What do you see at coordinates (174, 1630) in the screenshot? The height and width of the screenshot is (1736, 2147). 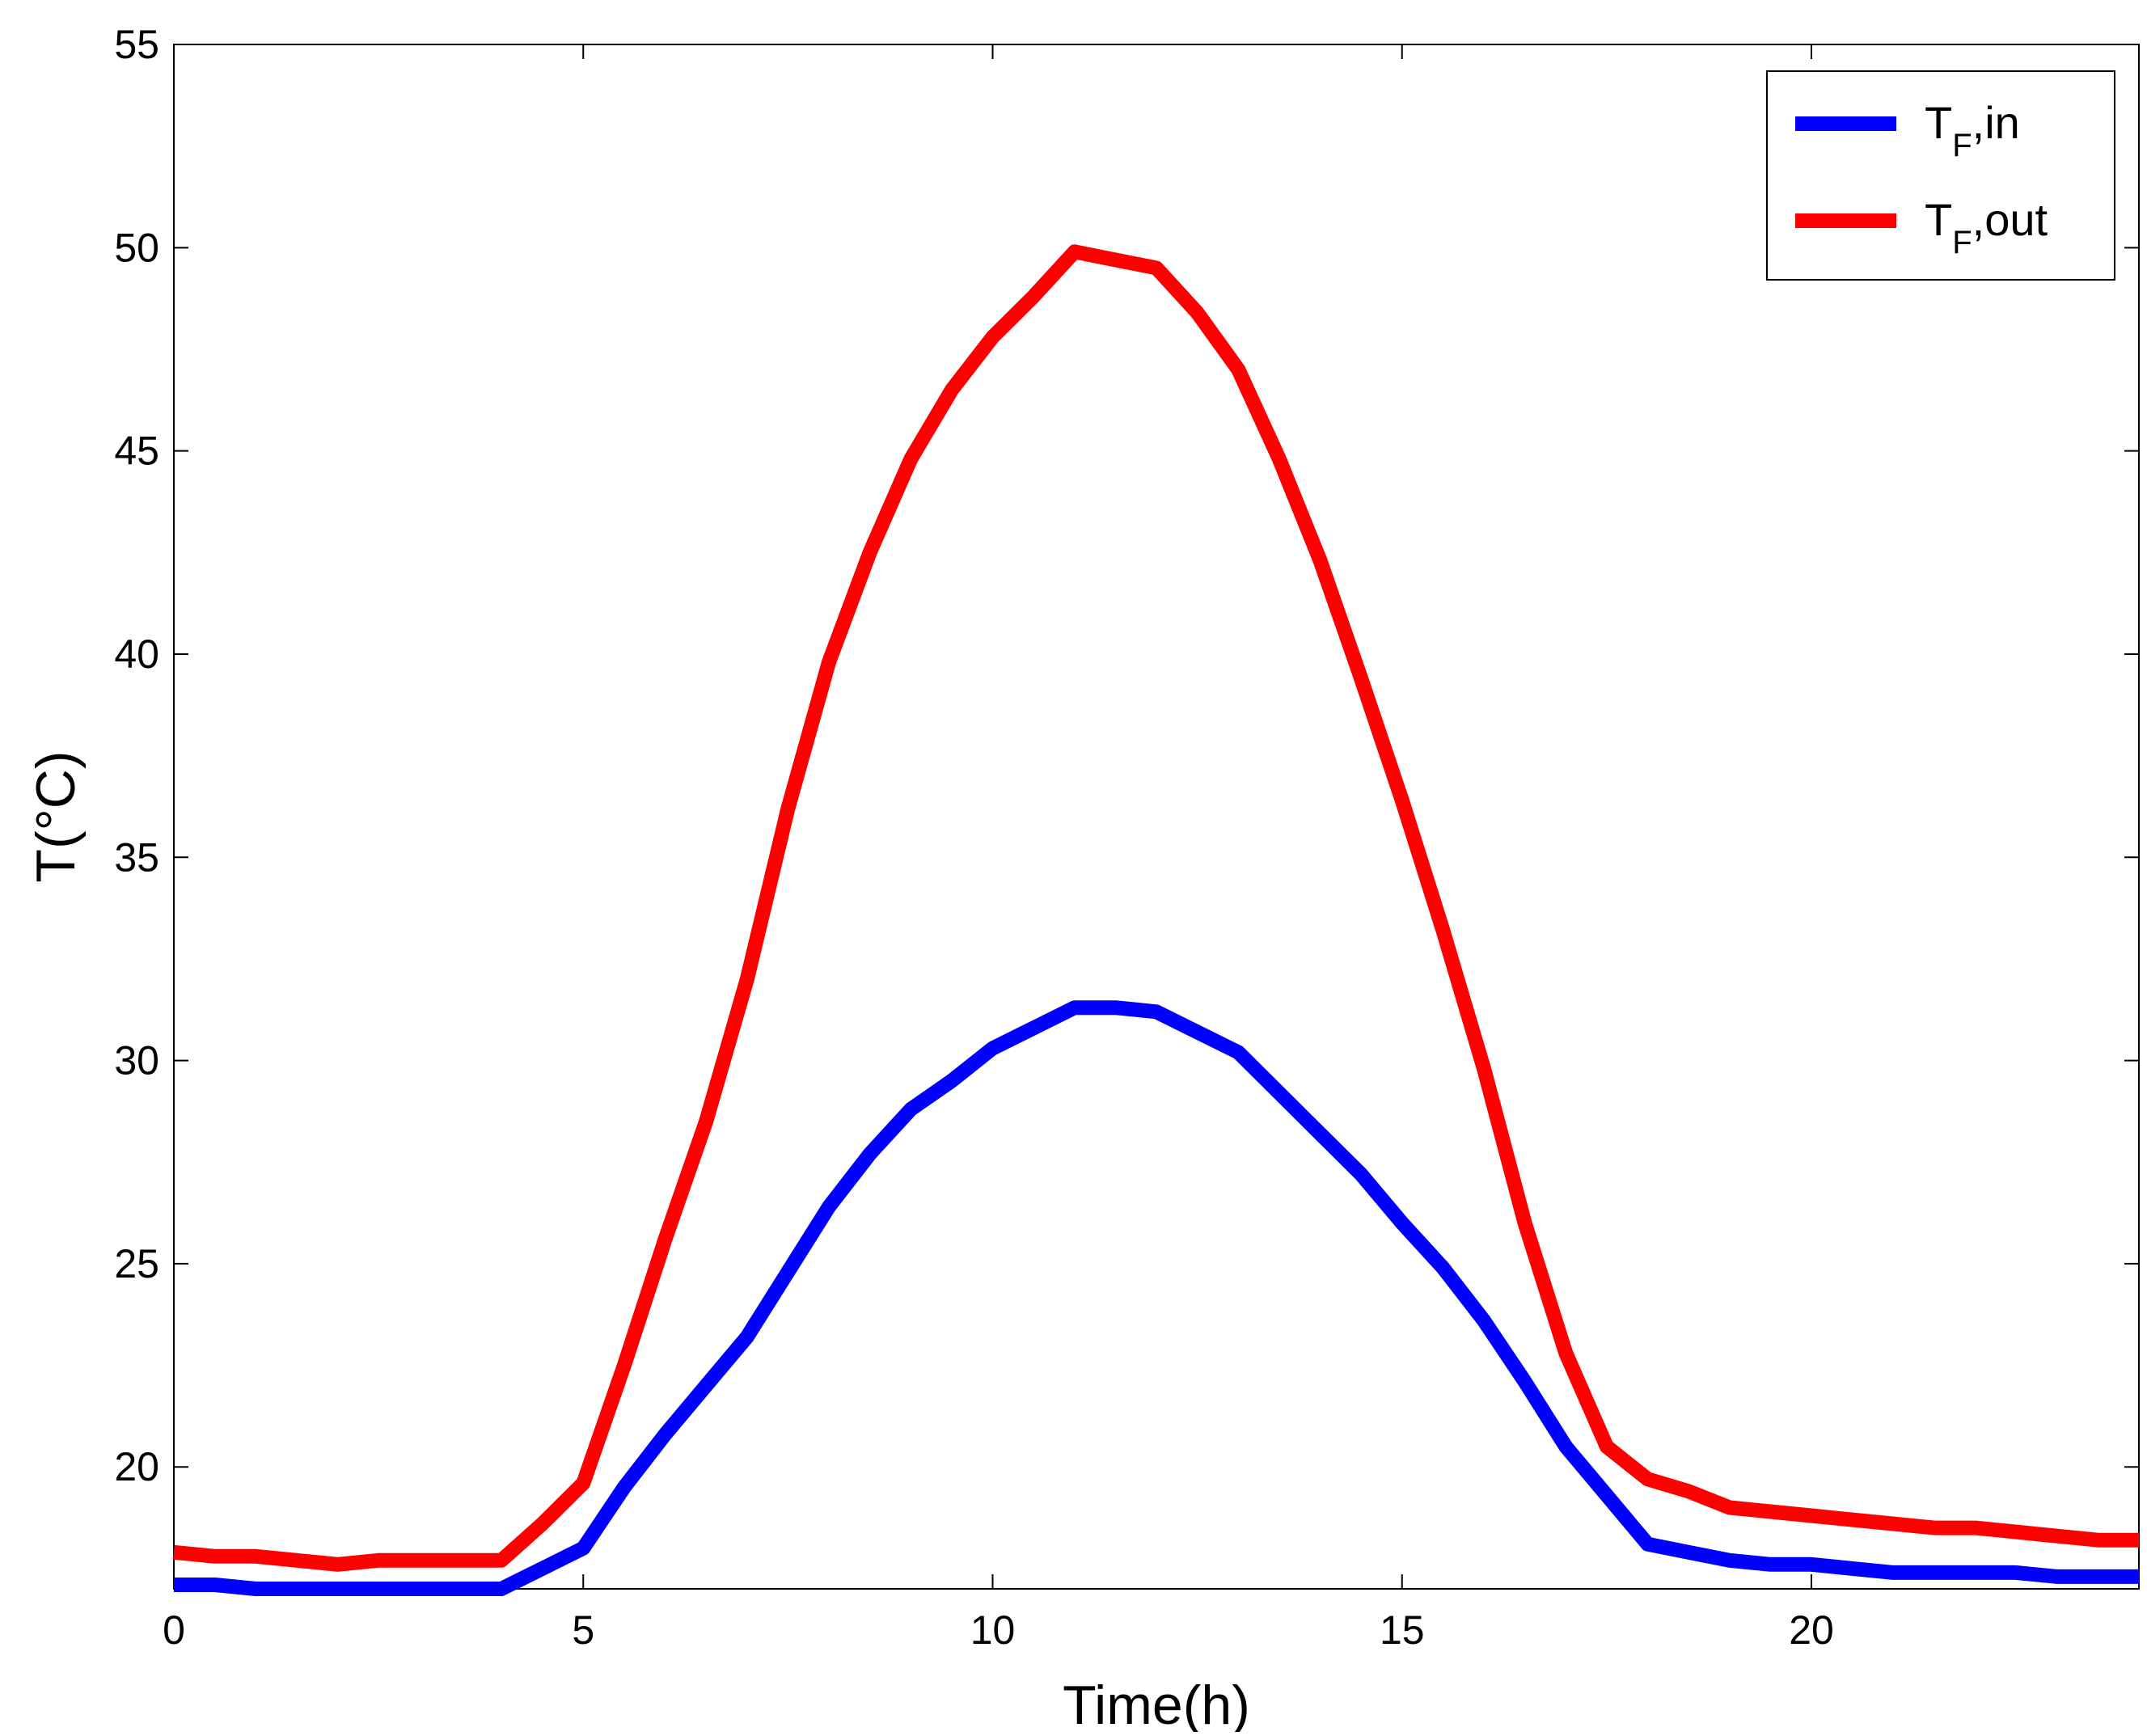 I see `x-tick-label: 0` at bounding box center [174, 1630].